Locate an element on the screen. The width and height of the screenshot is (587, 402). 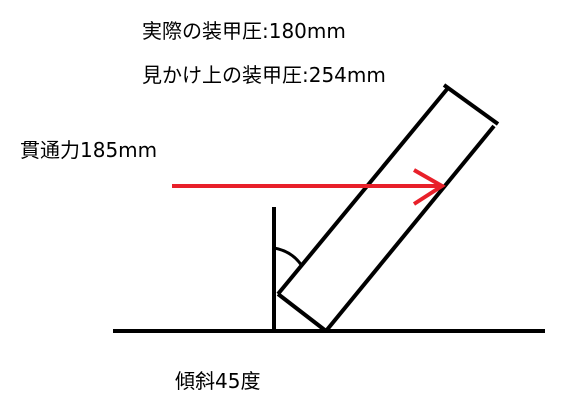
actual-armor-label: 実際の装甲圧:180mm is located at coordinates (244, 31).